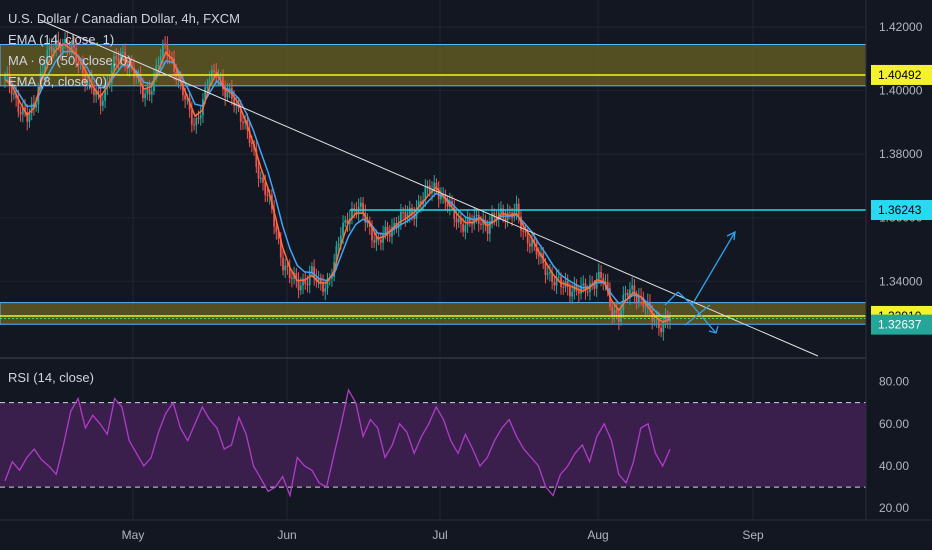 The height and width of the screenshot is (550, 932). Describe the element at coordinates (700, 282) in the screenshot. I see `projection-arrows` at that location.